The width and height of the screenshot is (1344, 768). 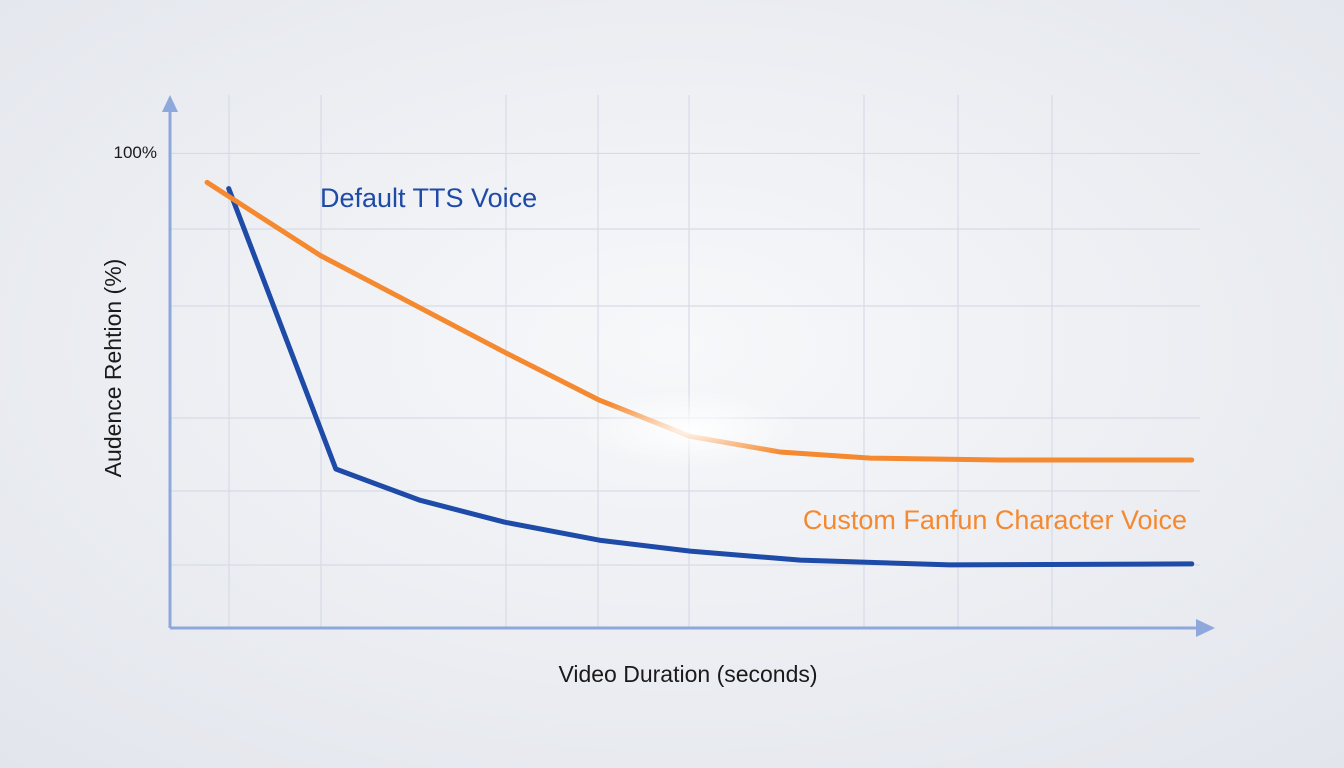 What do you see at coordinates (687, 674) in the screenshot?
I see `x-axis-label: Video Duration (seconds)` at bounding box center [687, 674].